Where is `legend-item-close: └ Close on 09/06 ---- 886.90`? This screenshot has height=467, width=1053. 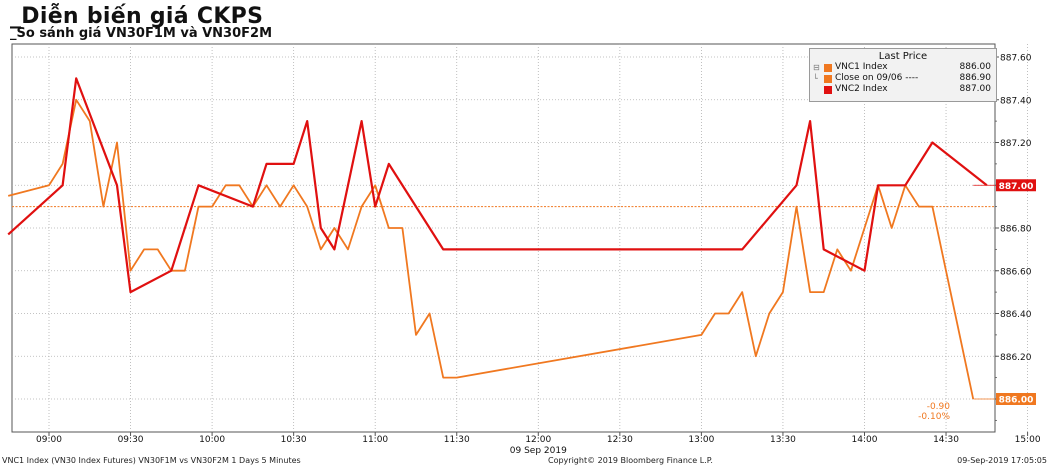 legend-item-close: └ Close on 09/06 ---- 886.90 is located at coordinates (903, 78).